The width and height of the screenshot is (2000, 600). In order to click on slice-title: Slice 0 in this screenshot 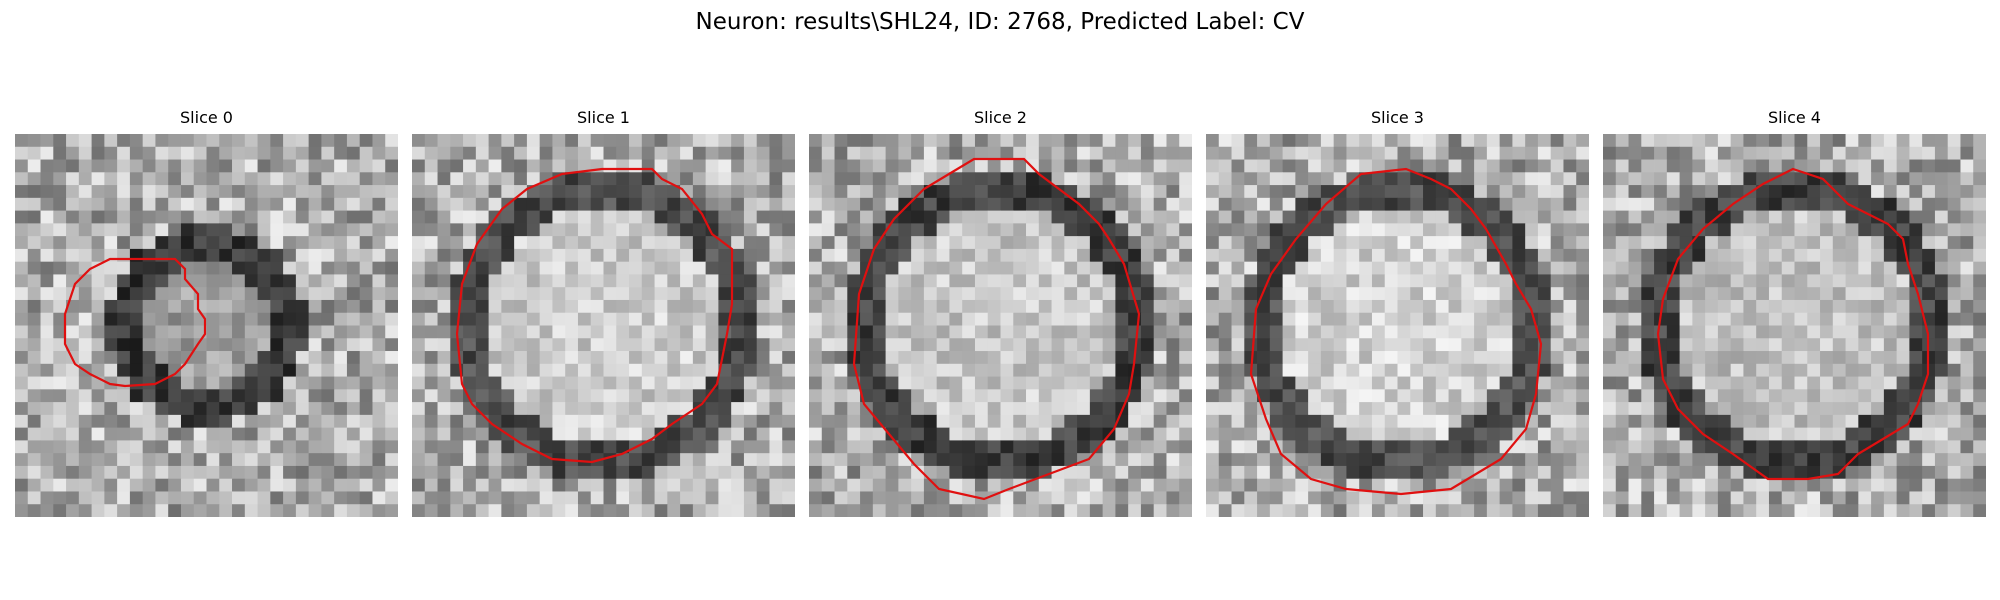, I will do `click(206, 117)`.